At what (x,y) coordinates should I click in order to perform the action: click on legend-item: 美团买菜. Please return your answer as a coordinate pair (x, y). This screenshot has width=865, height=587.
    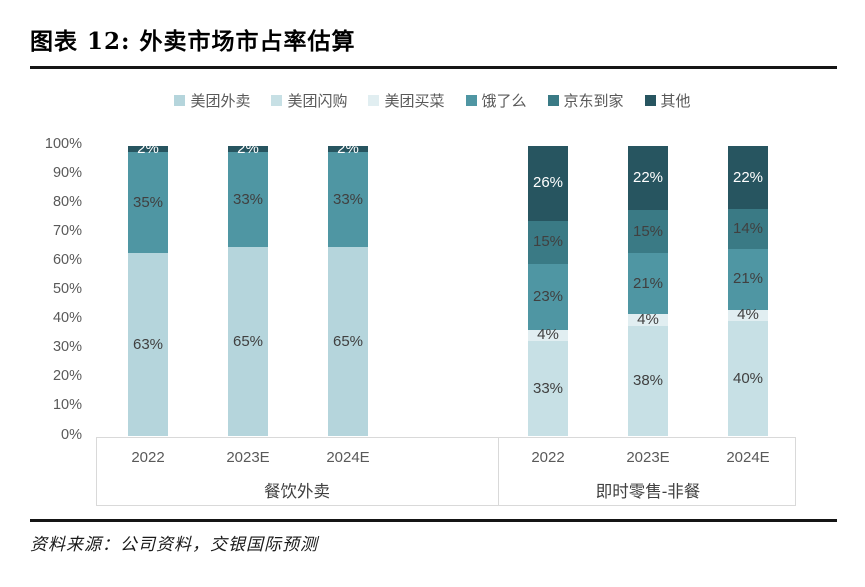
    Looking at the image, I should click on (406, 100).